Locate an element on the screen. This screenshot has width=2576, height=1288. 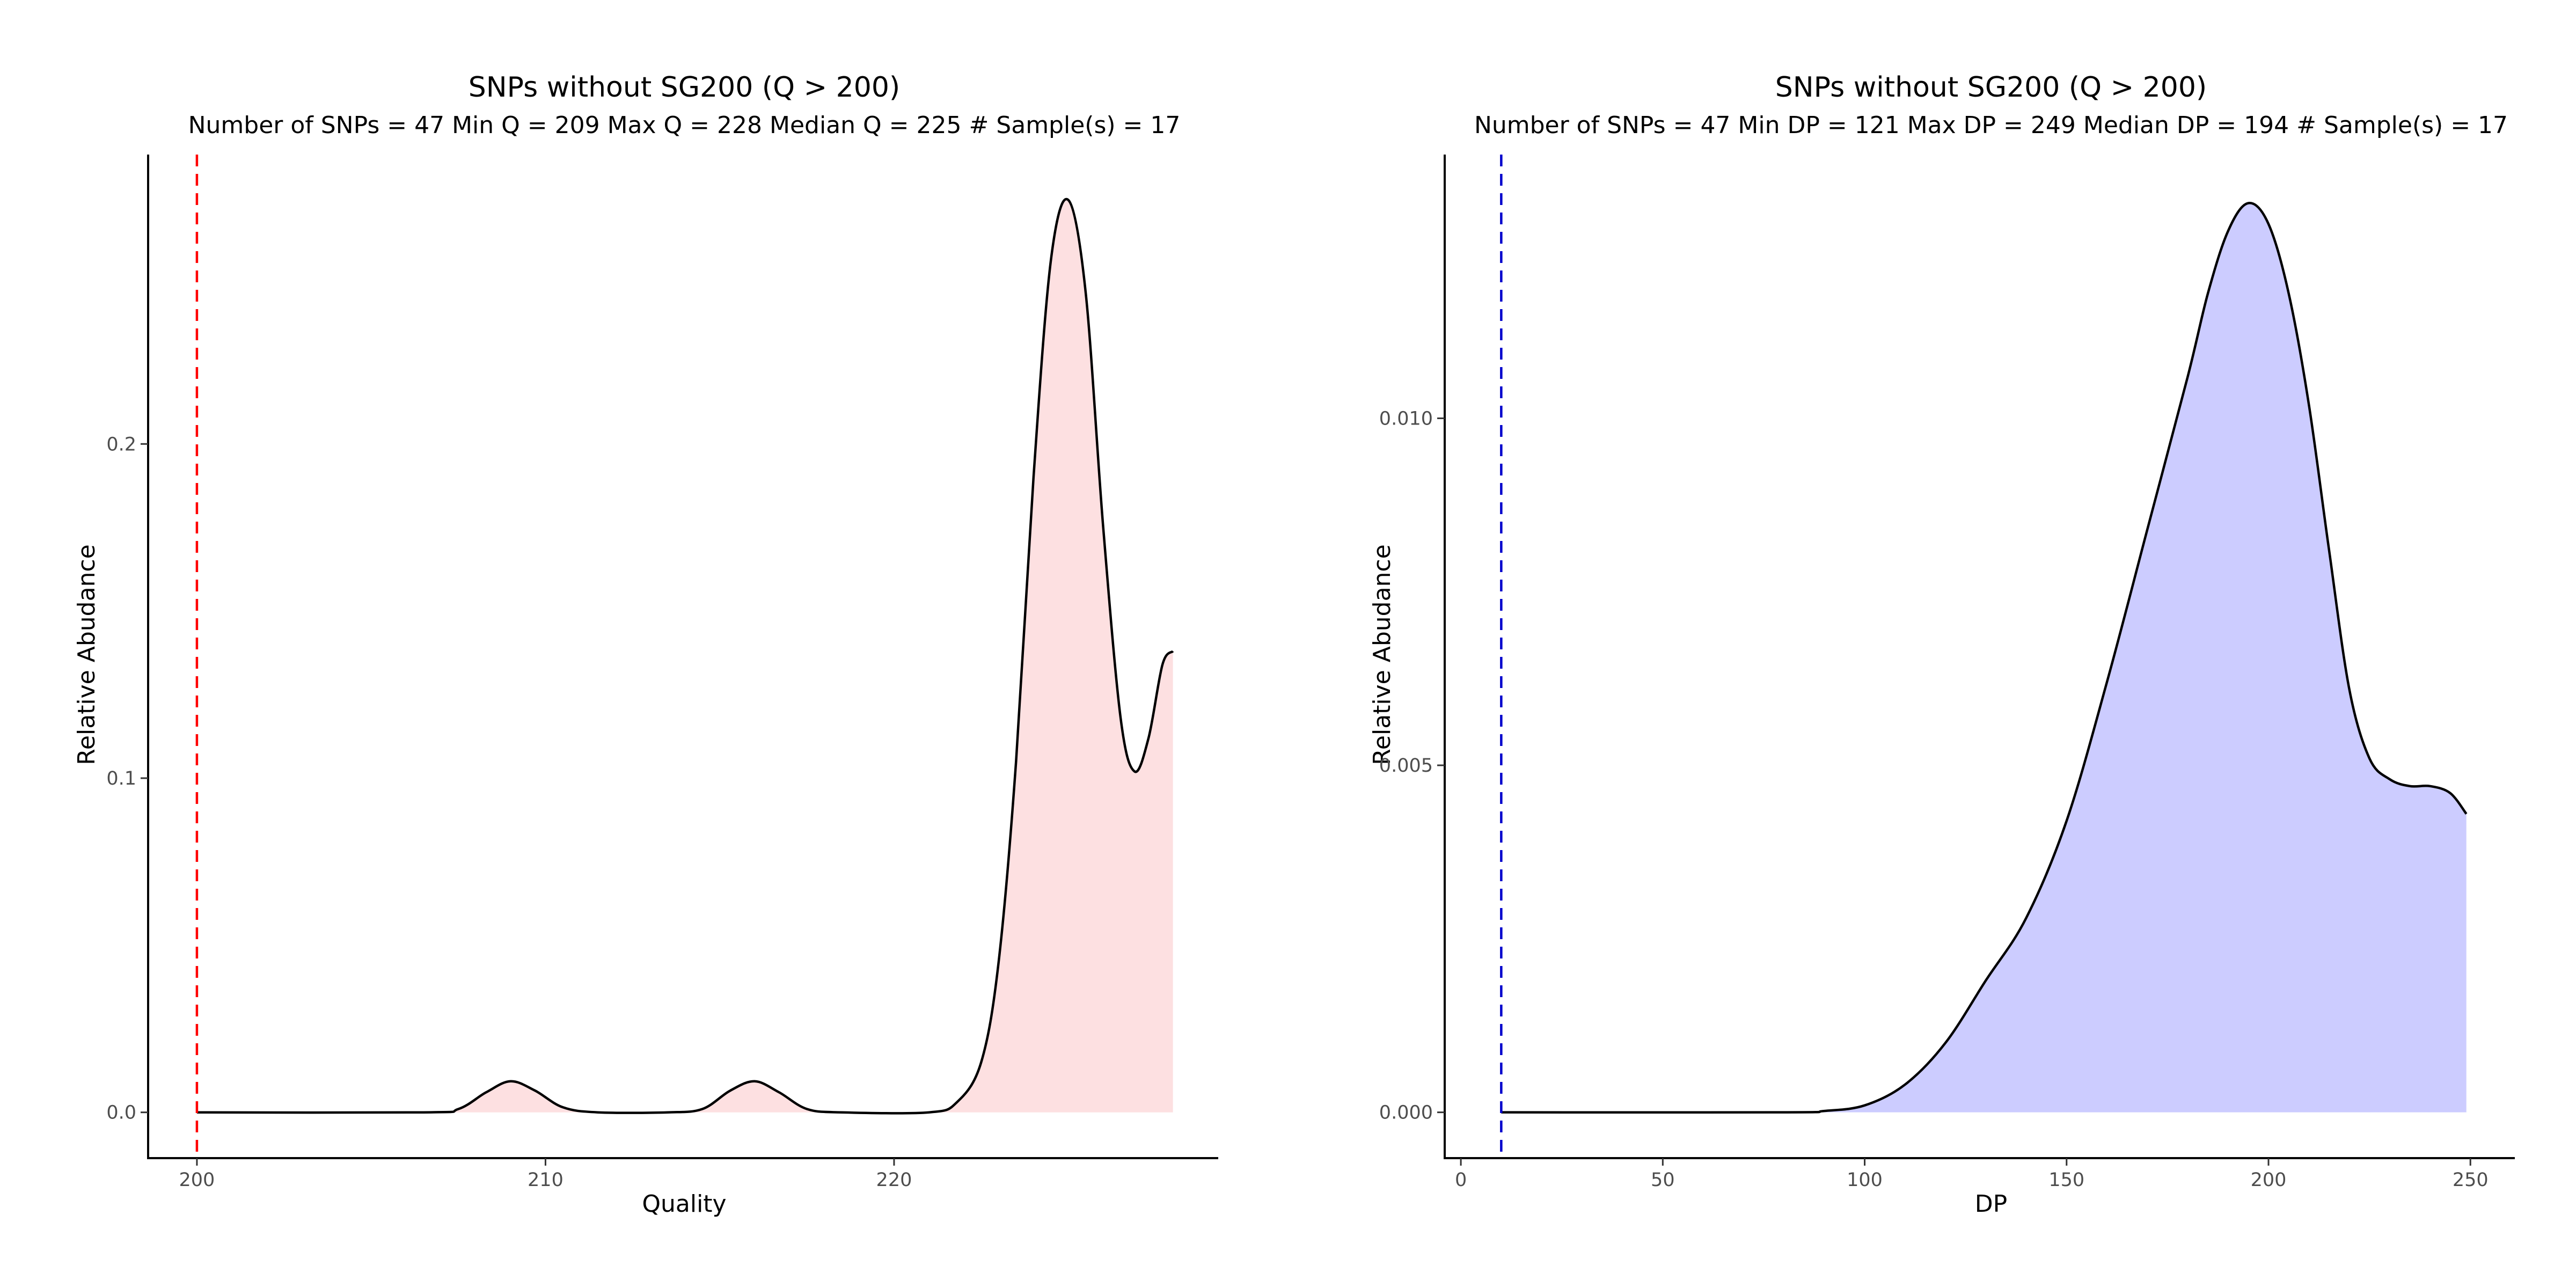
x-tick-label: 0 is located at coordinates (1461, 1180).